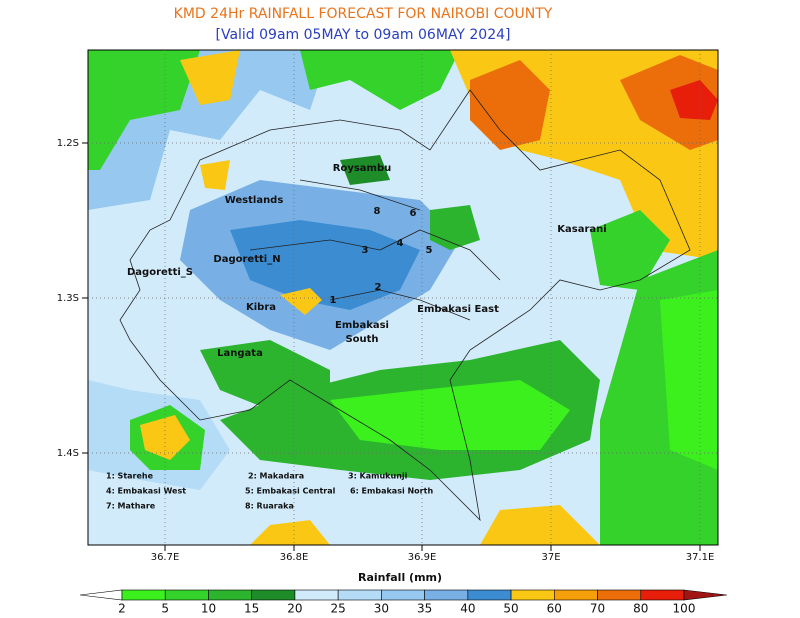  Describe the element at coordinates (68, 298) in the screenshot. I see `y-tick-label: 1.3S` at that location.